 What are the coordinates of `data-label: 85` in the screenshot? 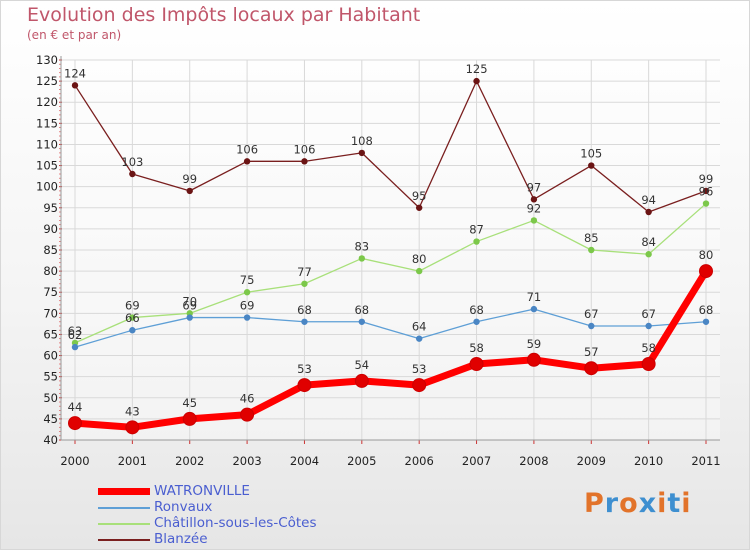 It's located at (591, 238).